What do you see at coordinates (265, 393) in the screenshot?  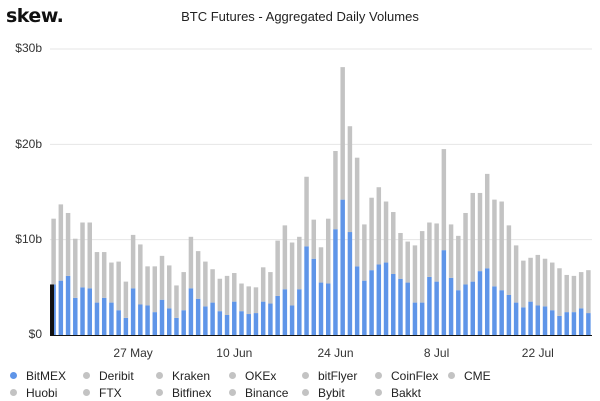 I see `legend-item-binance: Binance` at bounding box center [265, 393].